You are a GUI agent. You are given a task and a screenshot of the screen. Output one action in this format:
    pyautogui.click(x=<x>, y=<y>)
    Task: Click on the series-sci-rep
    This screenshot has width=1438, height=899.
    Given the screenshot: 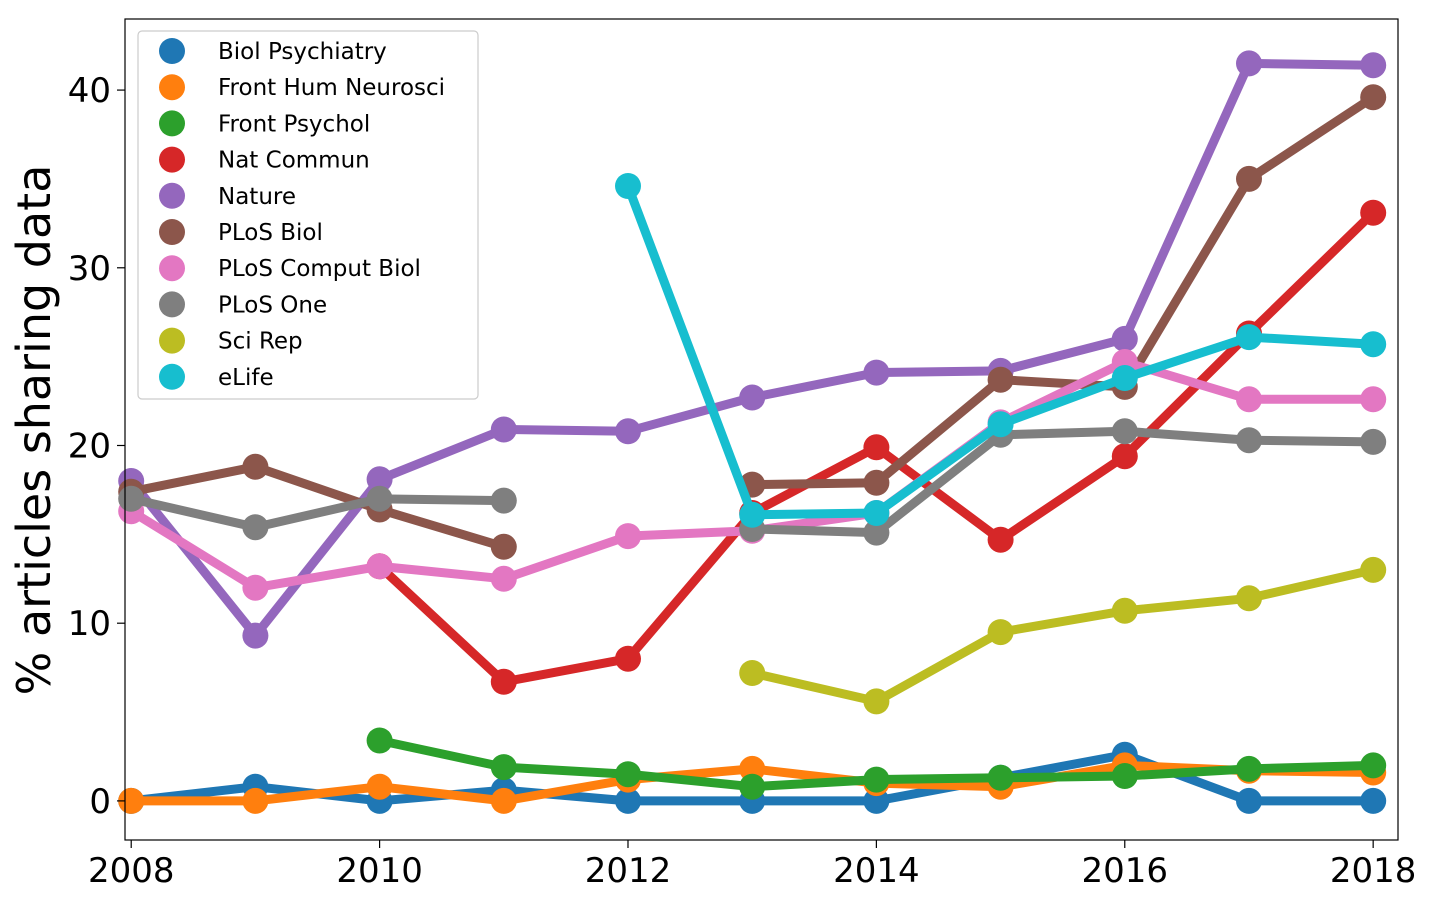 What is the action you would take?
    pyautogui.click(x=1063, y=635)
    